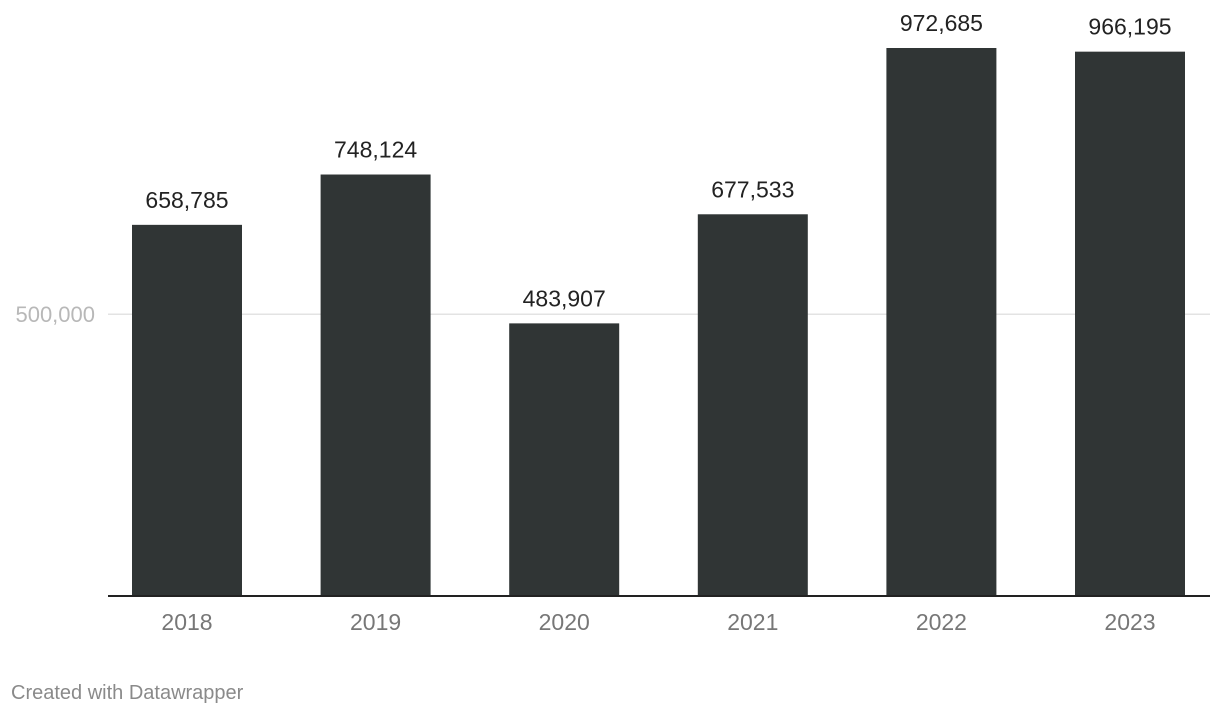 The width and height of the screenshot is (1220, 718). What do you see at coordinates (564, 622) in the screenshot?
I see `x-tick-label: 2020` at bounding box center [564, 622].